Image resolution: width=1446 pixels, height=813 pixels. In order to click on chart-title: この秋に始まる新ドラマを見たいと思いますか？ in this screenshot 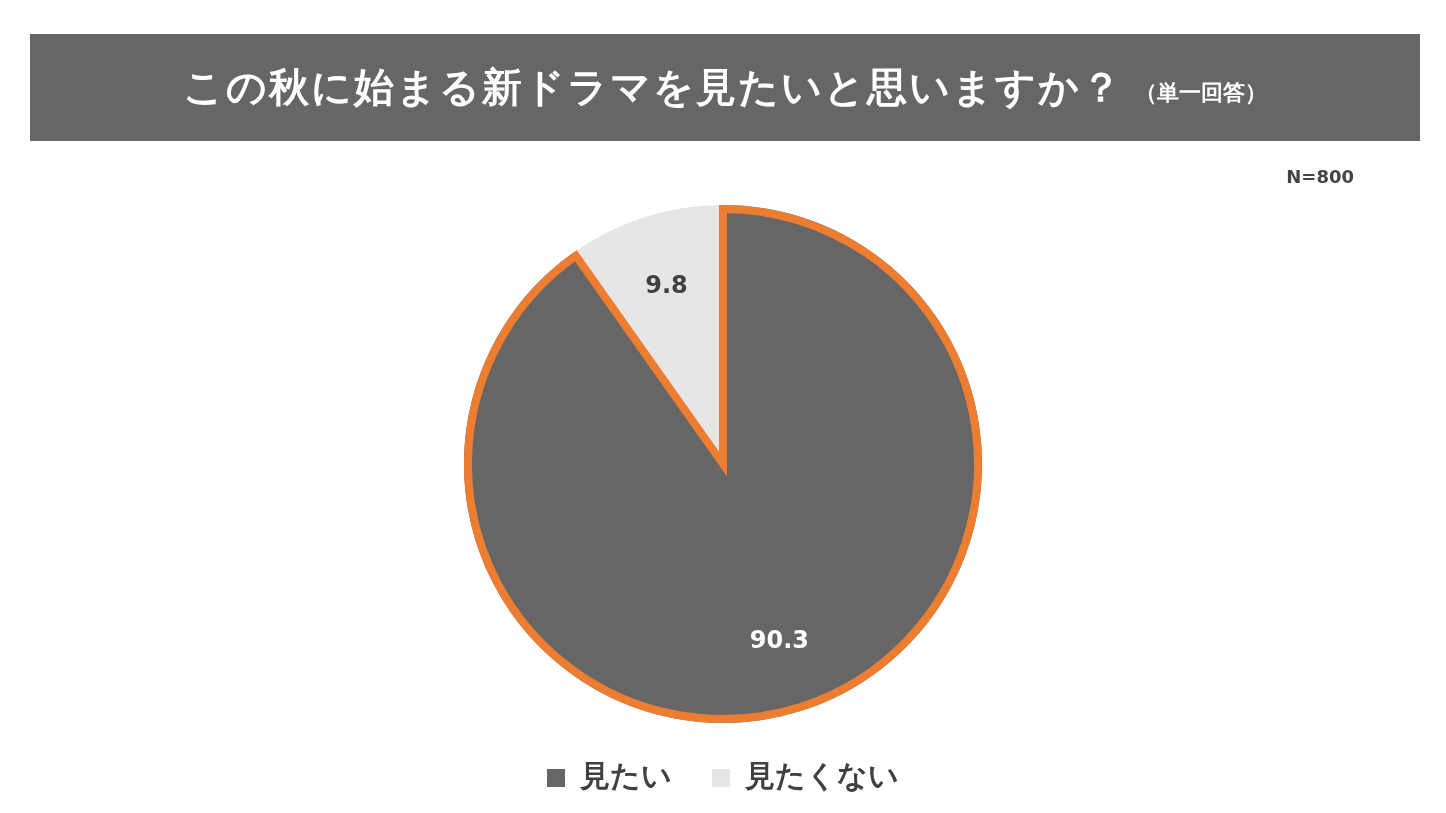, I will do `click(653, 87)`.